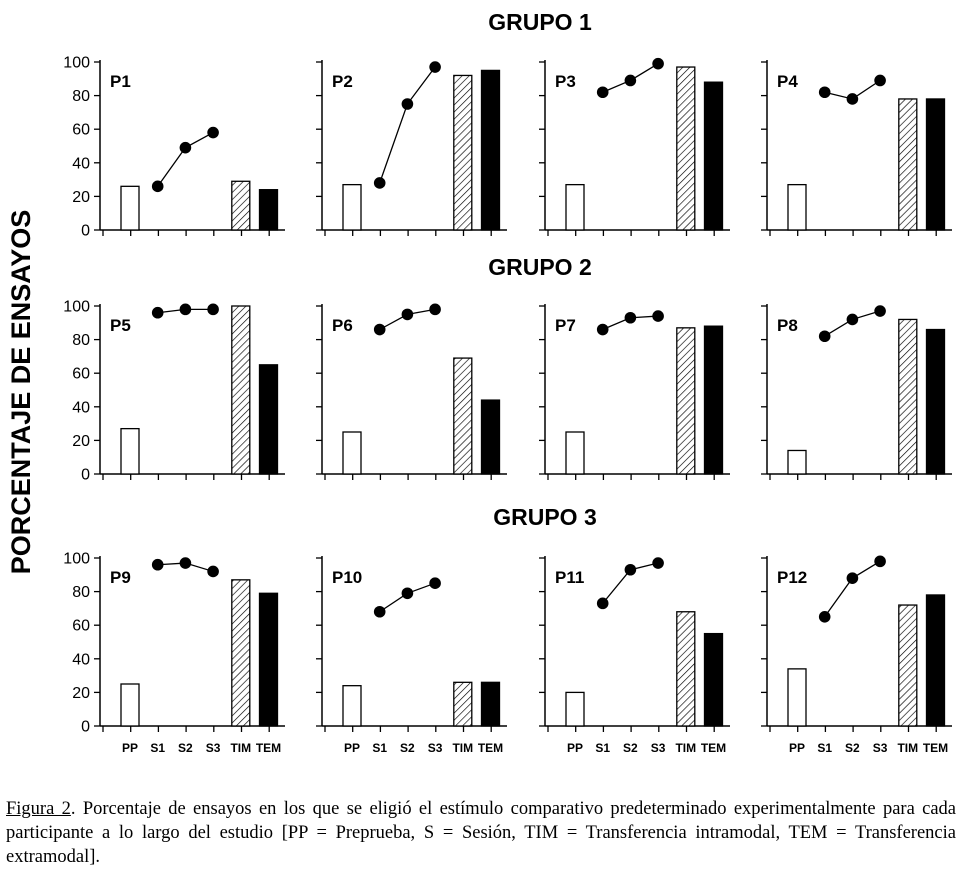 The width and height of the screenshot is (962, 880). Describe the element at coordinates (856, 148) in the screenshot. I see `panel-p4: P4` at that location.